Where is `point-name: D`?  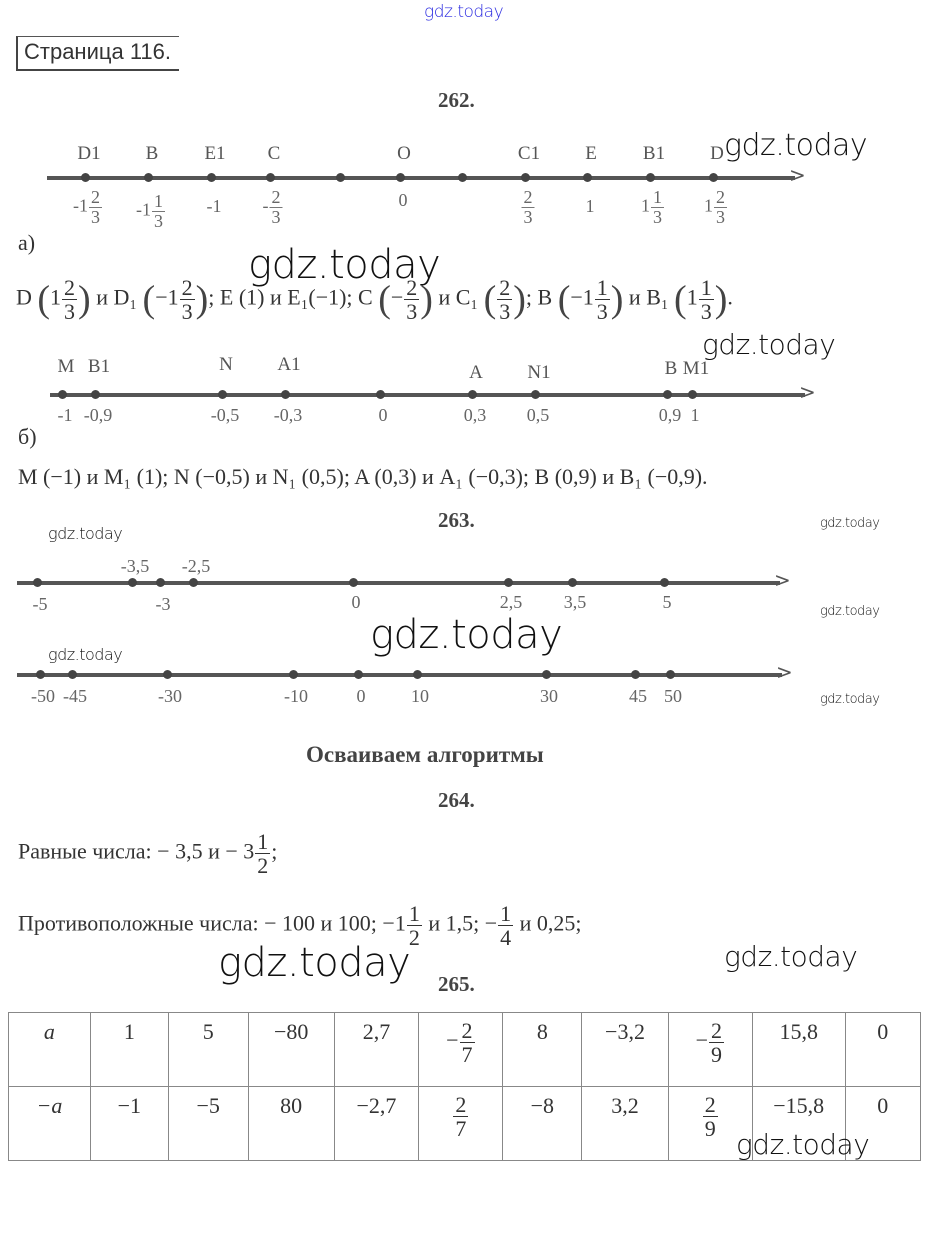
point-name: D is located at coordinates (717, 153).